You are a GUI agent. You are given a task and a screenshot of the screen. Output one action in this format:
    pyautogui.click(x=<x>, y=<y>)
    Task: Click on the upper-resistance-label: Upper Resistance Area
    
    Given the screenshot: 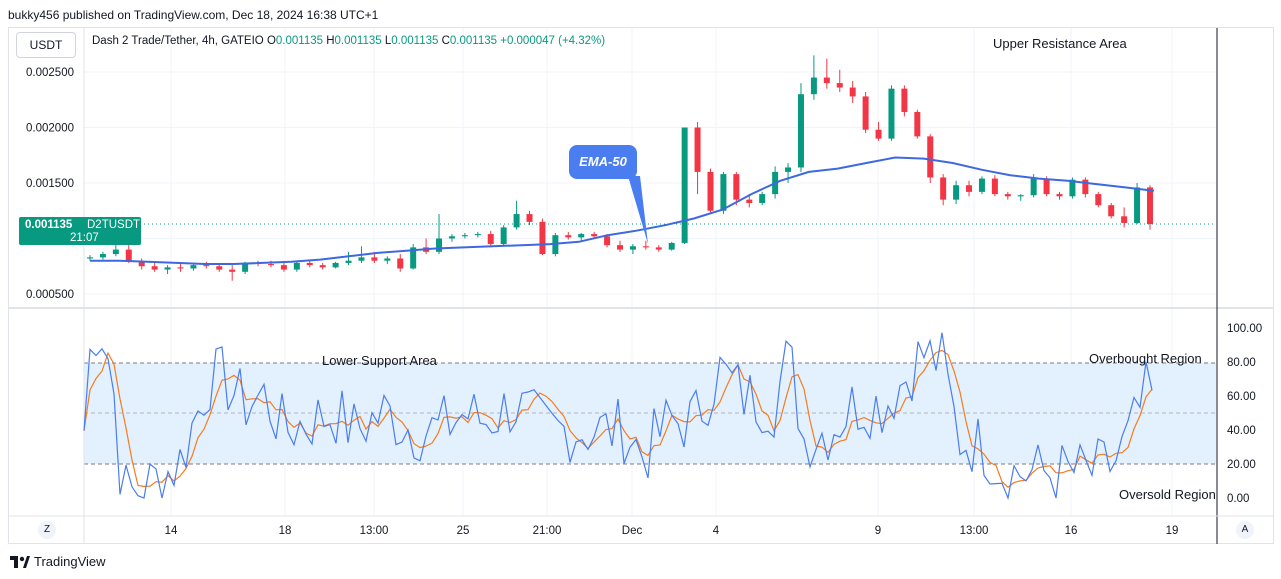 What is the action you would take?
    pyautogui.click(x=1060, y=43)
    